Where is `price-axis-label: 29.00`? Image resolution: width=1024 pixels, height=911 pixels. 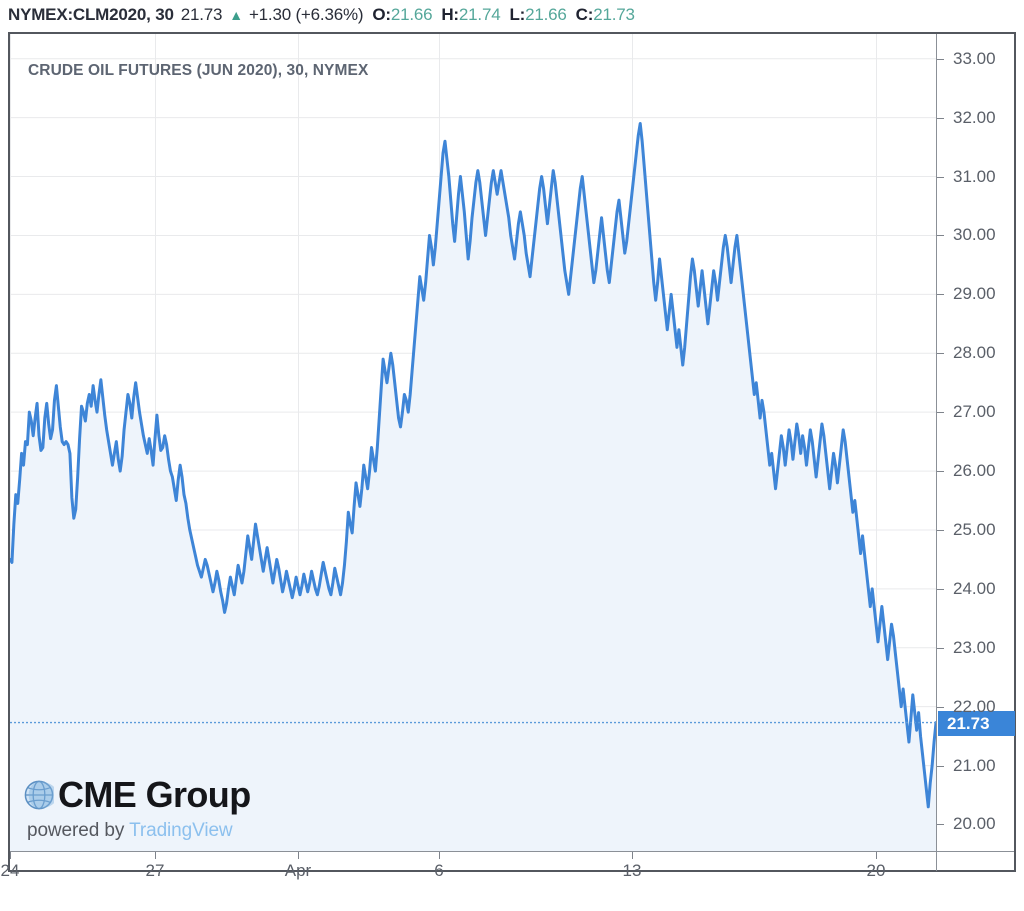 price-axis-label: 29.00 is located at coordinates (974, 294).